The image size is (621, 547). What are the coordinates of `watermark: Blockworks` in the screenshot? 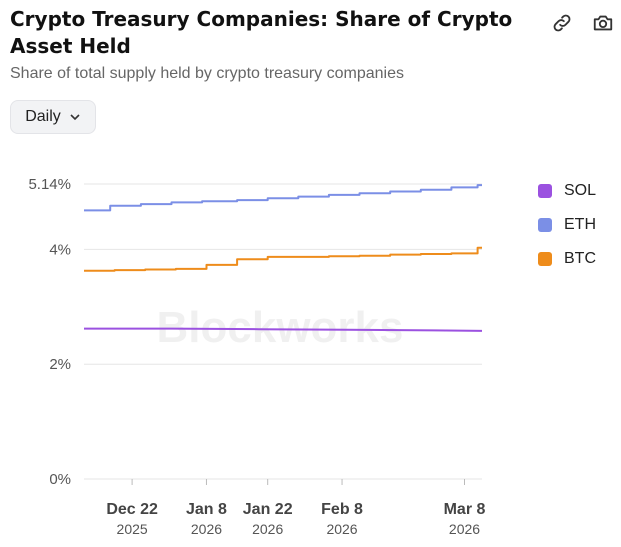 It's located at (280, 327).